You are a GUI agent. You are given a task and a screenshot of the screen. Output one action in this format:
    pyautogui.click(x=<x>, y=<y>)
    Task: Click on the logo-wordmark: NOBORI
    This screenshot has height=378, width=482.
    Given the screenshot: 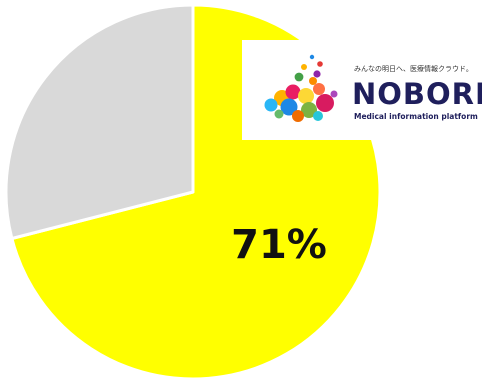 What is the action you would take?
    pyautogui.click(x=417, y=94)
    